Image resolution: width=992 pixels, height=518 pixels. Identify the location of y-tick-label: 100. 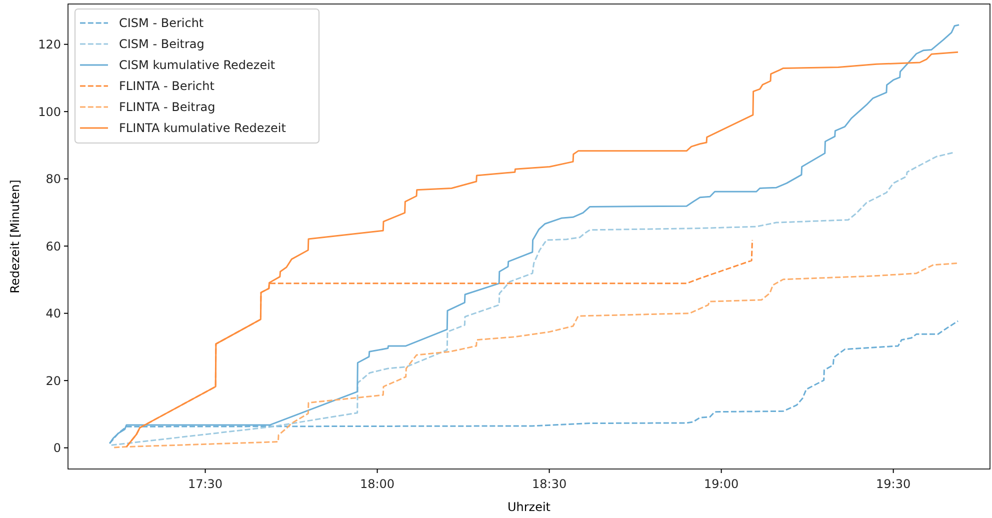
(49, 111).